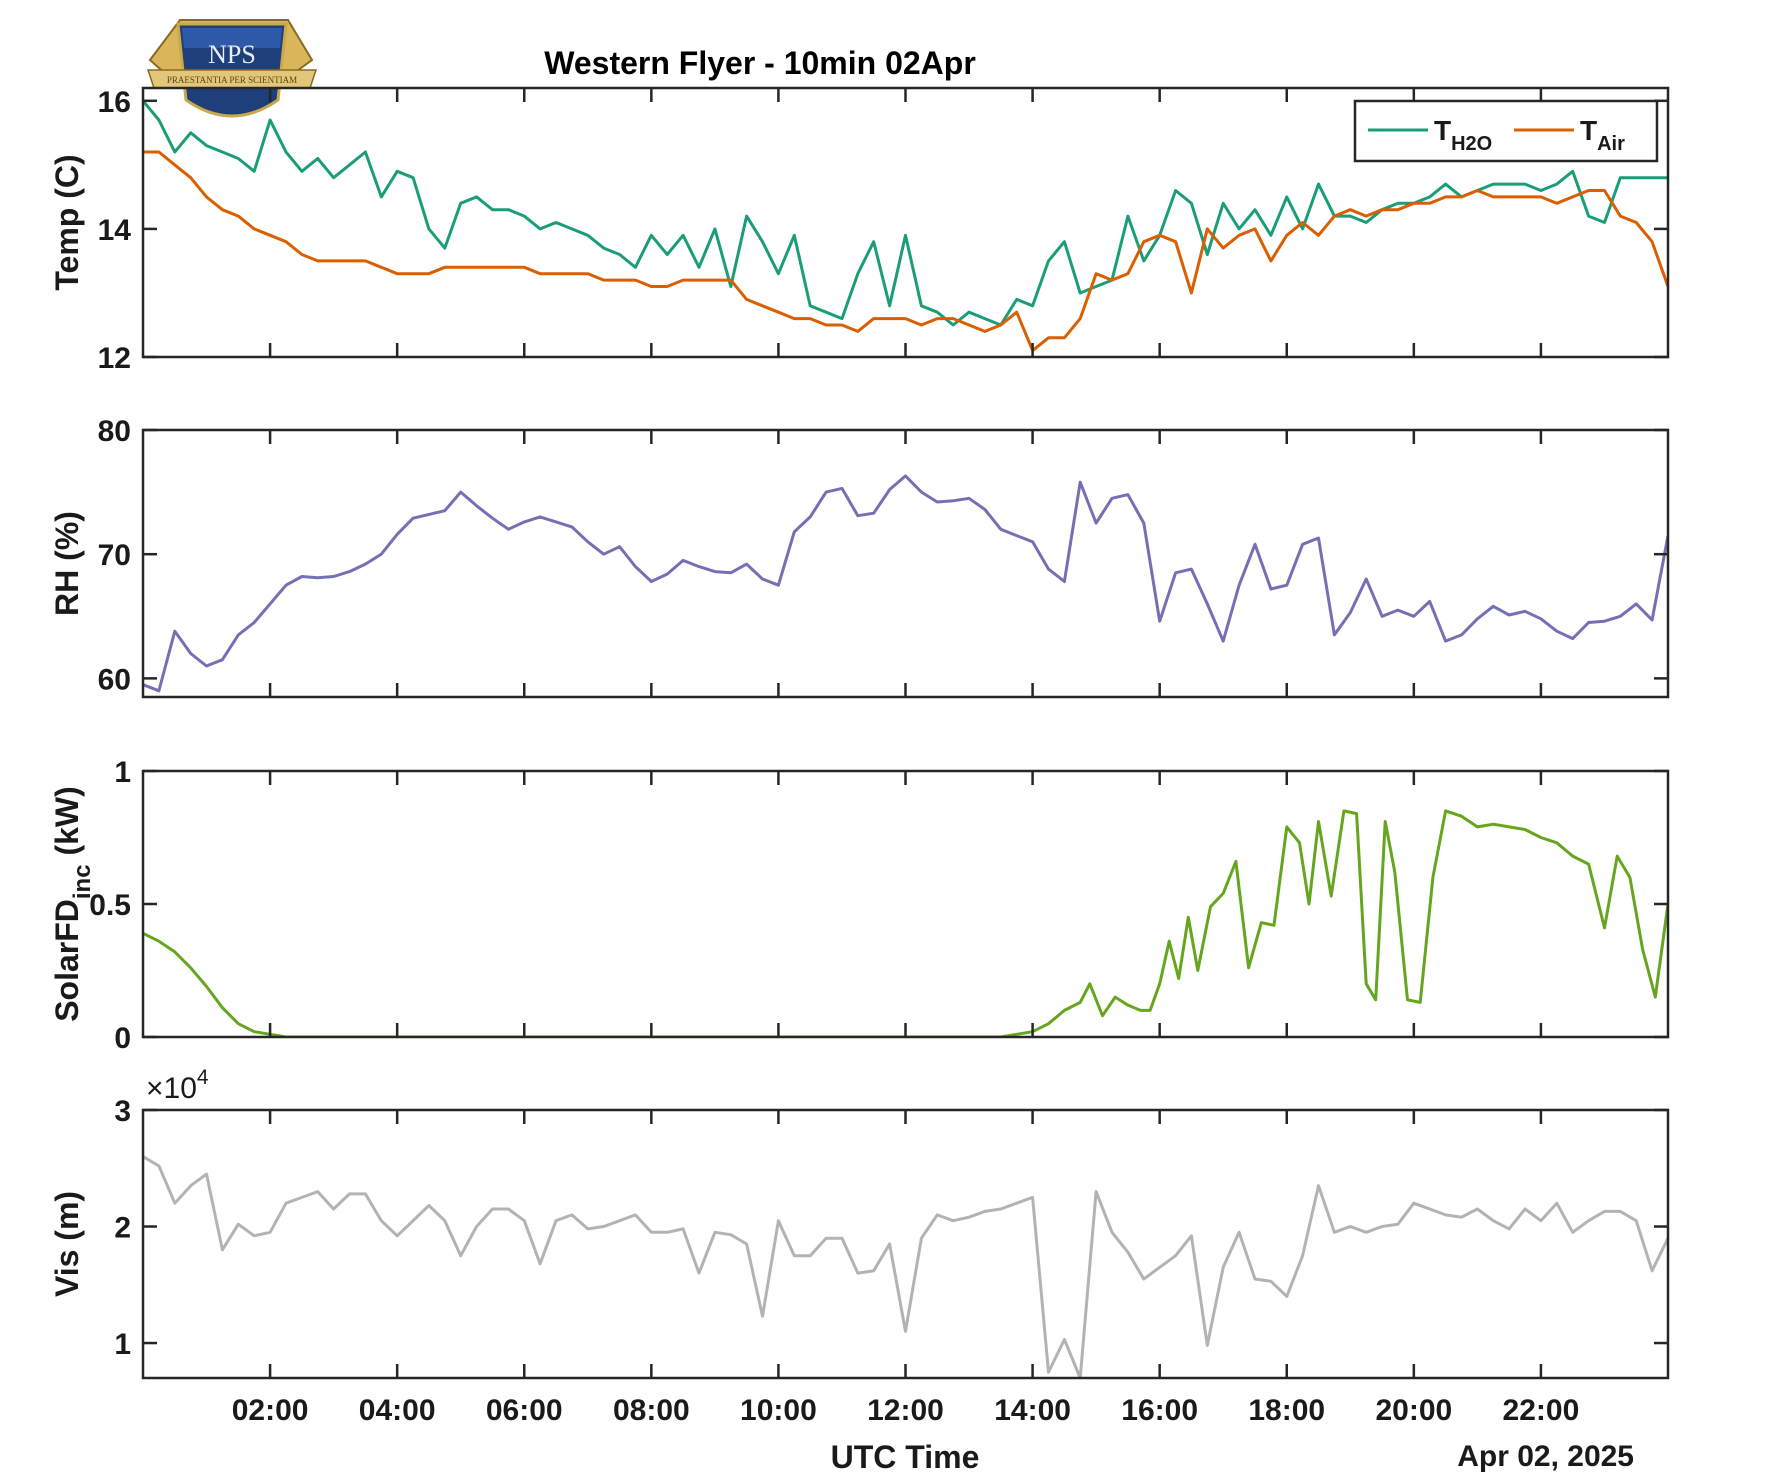  What do you see at coordinates (114, 679) in the screenshot?
I see `y-tick-label: 60` at bounding box center [114, 679].